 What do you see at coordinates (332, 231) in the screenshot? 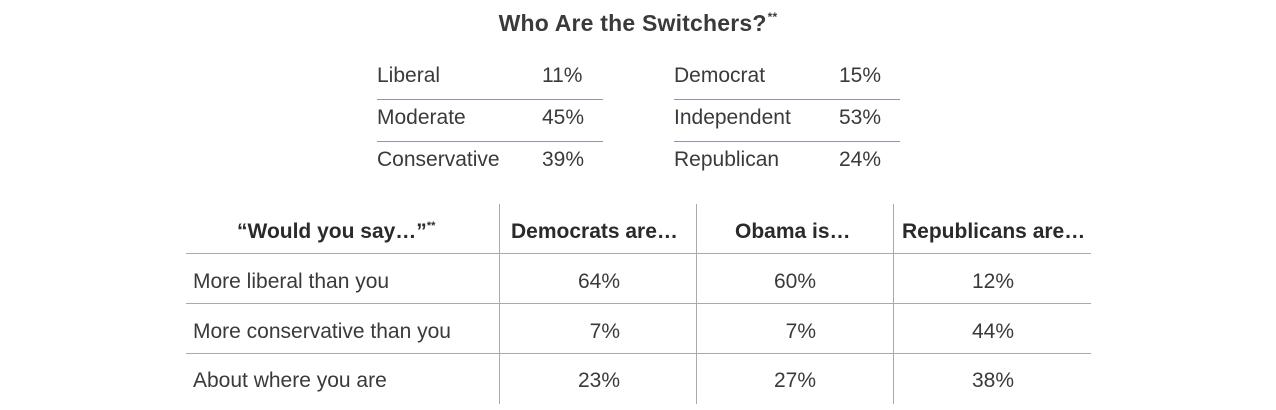
I see `question-text: “Would you say…”` at bounding box center [332, 231].